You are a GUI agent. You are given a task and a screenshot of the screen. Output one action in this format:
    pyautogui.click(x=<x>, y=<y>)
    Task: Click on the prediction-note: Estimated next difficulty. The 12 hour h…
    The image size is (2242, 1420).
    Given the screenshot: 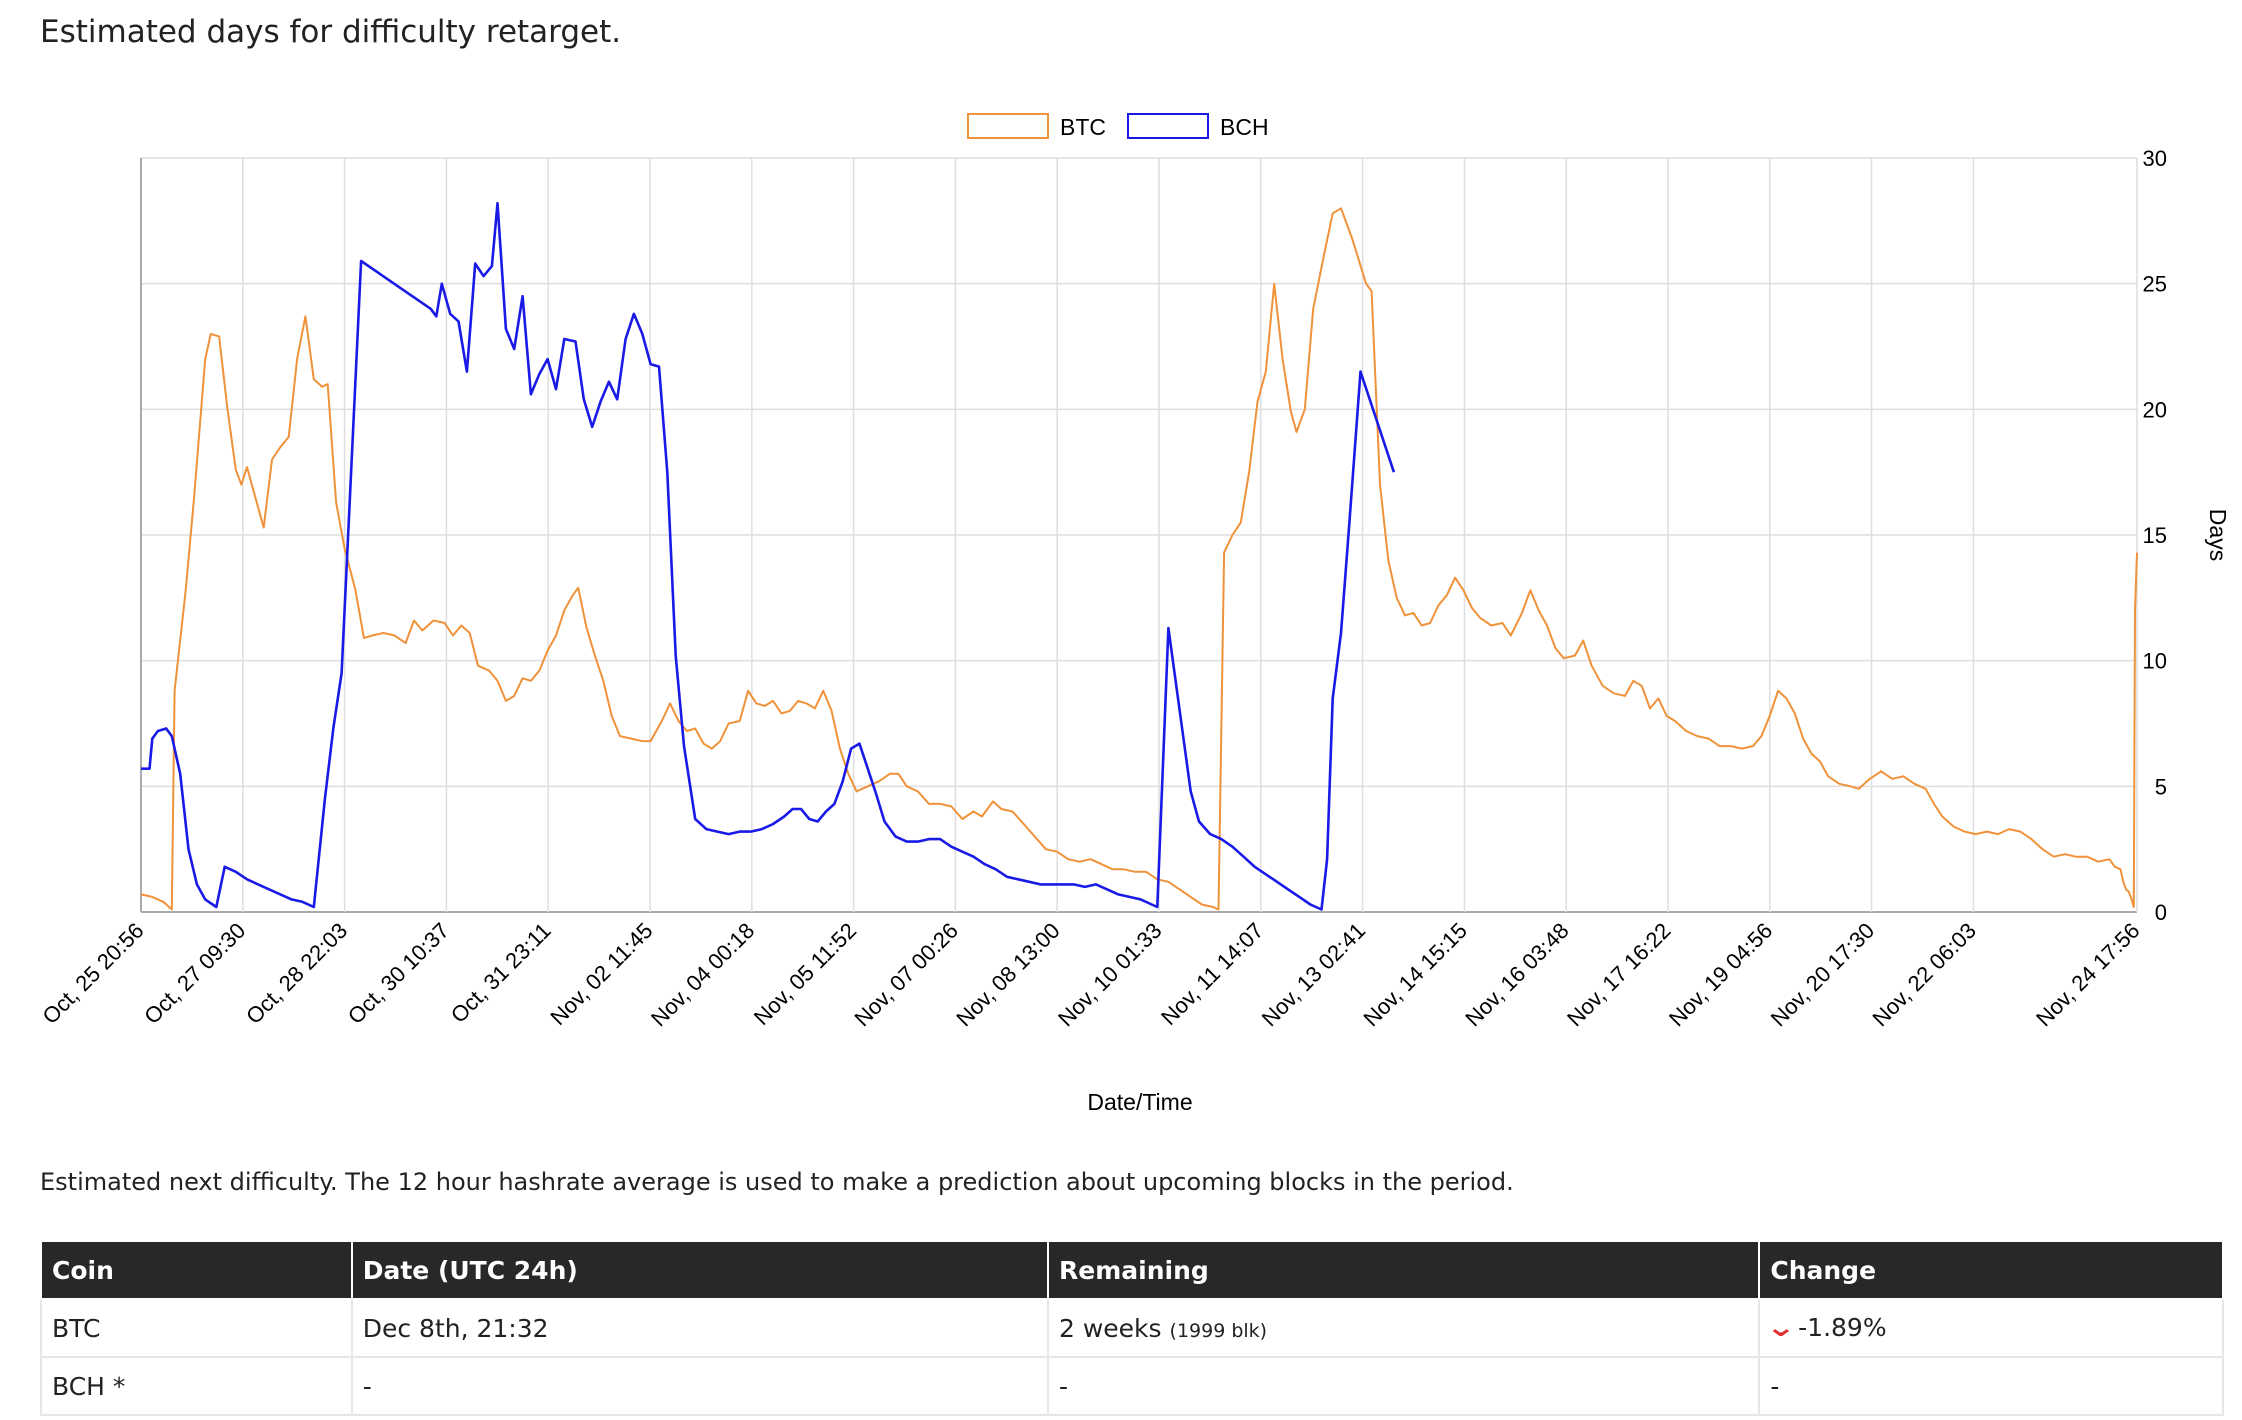 What is the action you would take?
    pyautogui.click(x=777, y=1182)
    